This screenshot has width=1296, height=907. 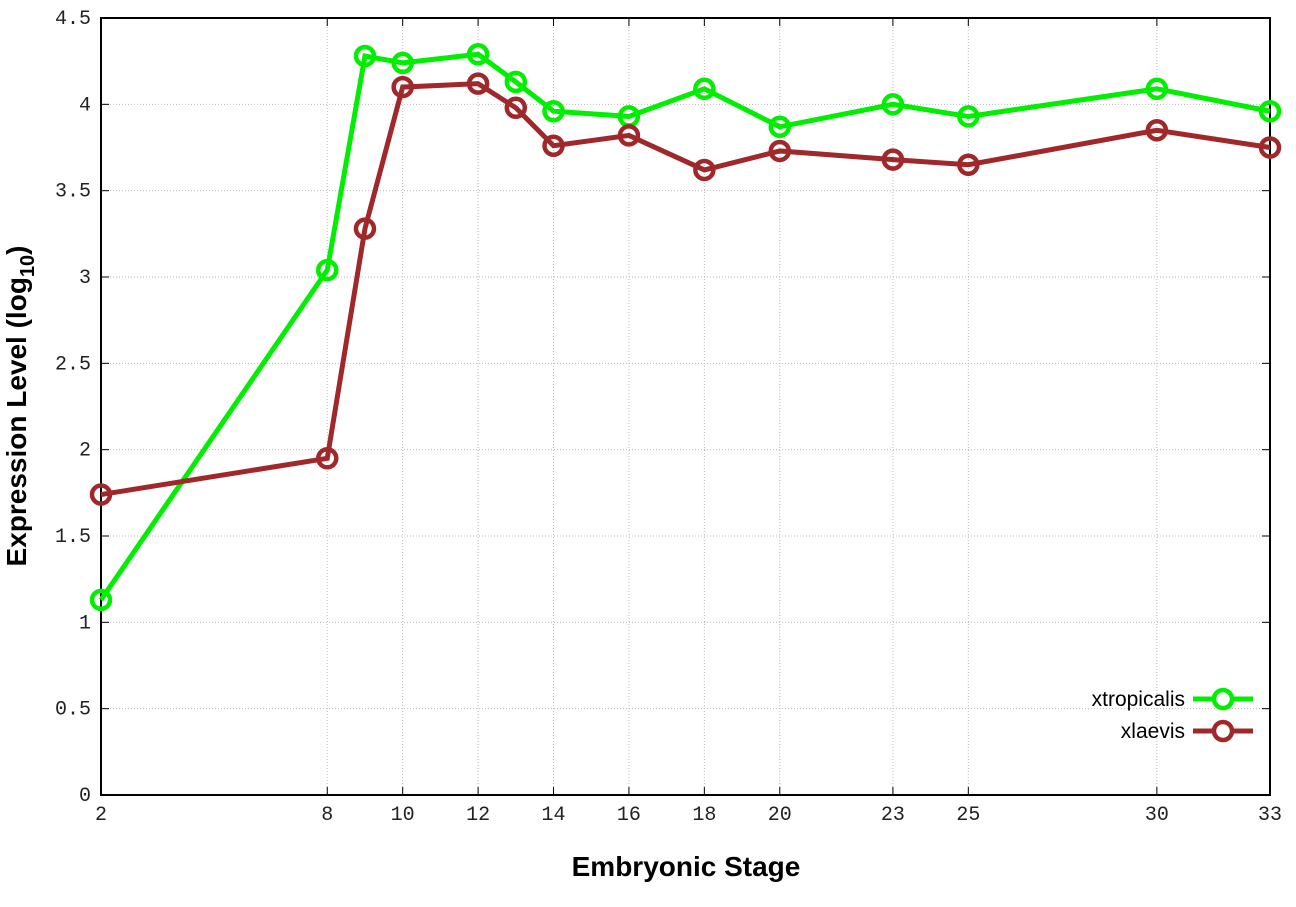 What do you see at coordinates (85, 105) in the screenshot?
I see `y-tick-label: 4` at bounding box center [85, 105].